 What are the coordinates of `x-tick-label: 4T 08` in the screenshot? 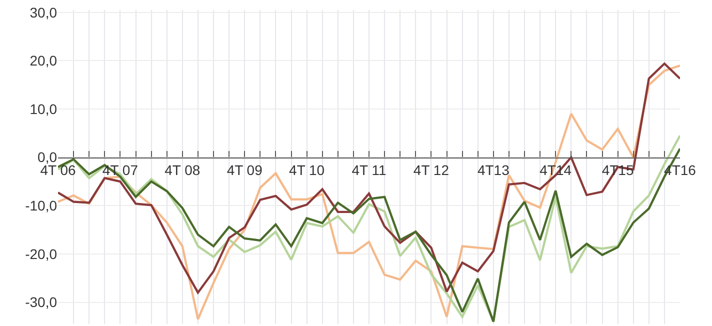 It's located at (182, 170).